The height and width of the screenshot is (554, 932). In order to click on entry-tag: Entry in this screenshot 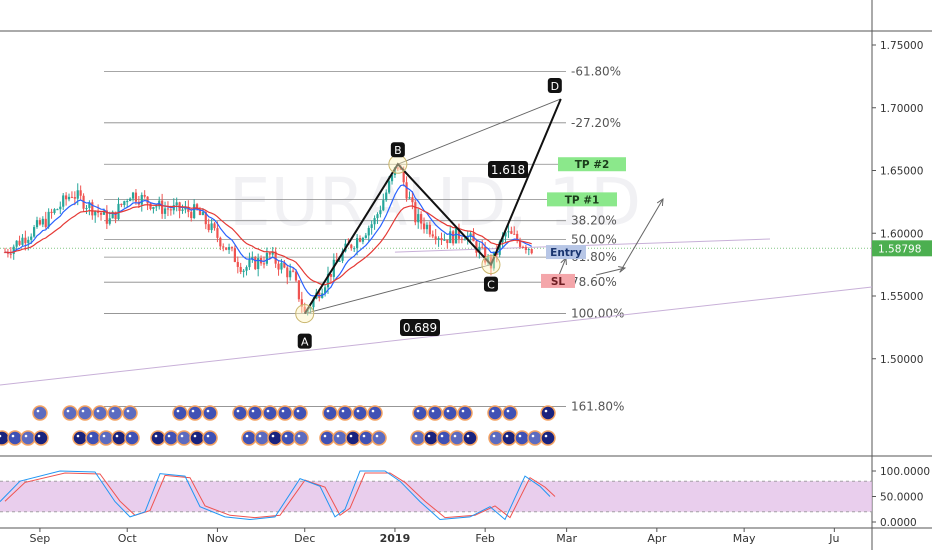, I will do `click(566, 252)`.